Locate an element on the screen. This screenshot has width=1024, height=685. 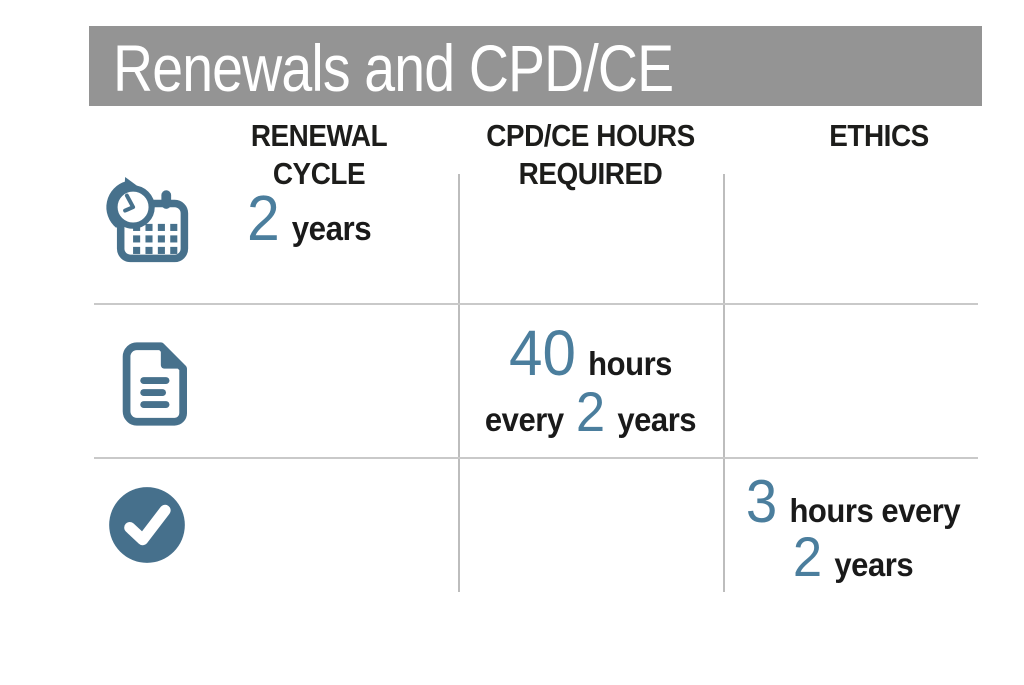
column-header-ethics: ETHICS is located at coordinates (879, 135).